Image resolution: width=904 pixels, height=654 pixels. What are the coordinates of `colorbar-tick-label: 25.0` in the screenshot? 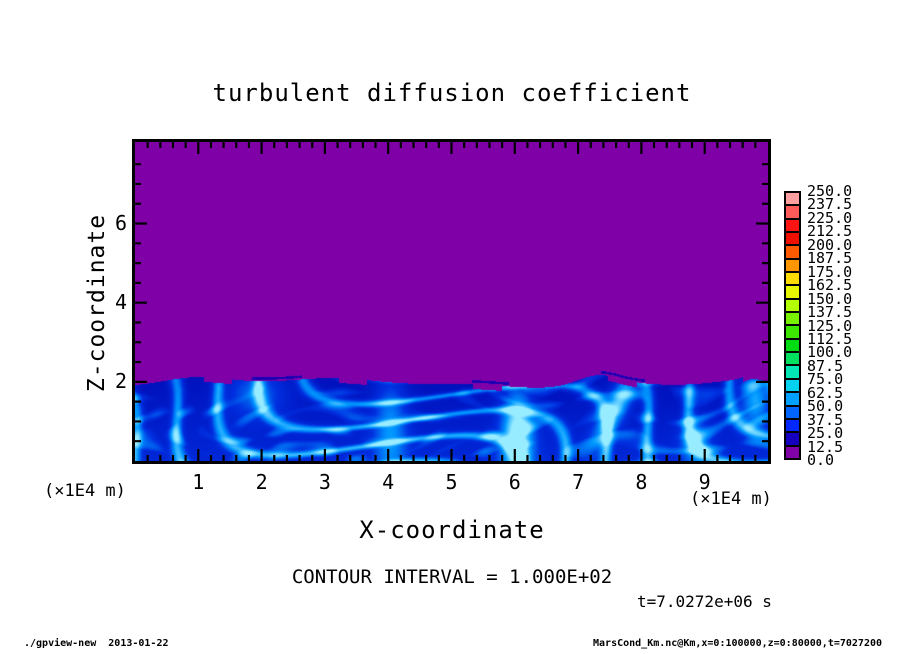 It's located at (825, 433).